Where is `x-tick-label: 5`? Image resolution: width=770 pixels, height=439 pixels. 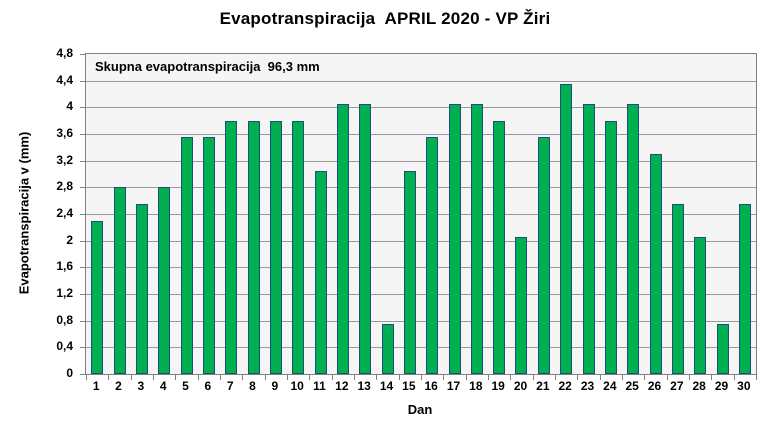
x-tick-label: 5 is located at coordinates (185, 386).